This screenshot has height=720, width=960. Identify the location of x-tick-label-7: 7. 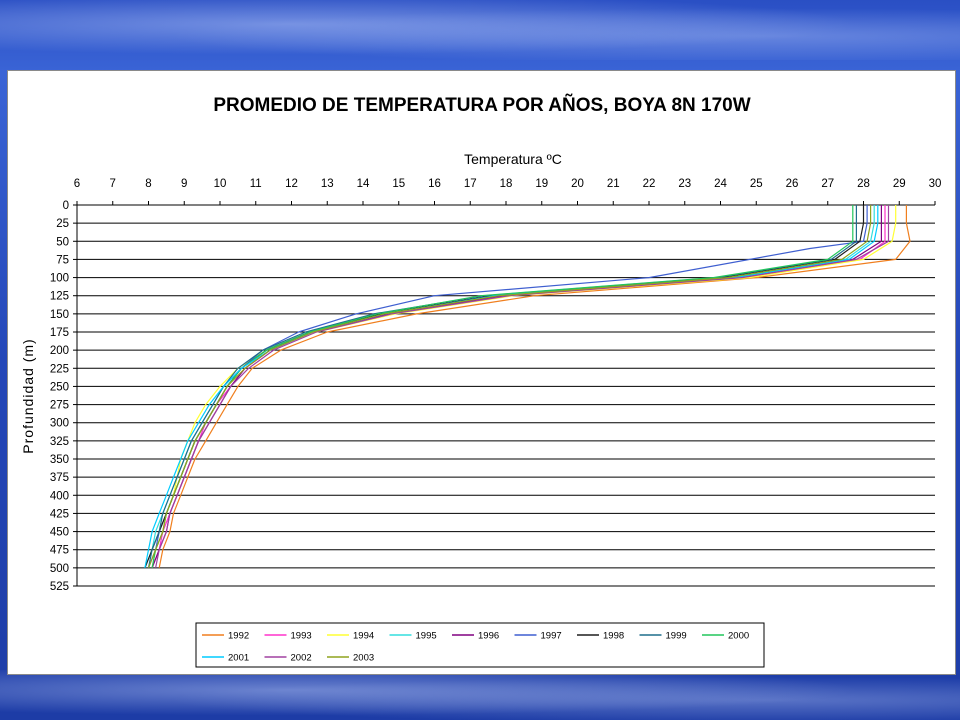
(113, 184).